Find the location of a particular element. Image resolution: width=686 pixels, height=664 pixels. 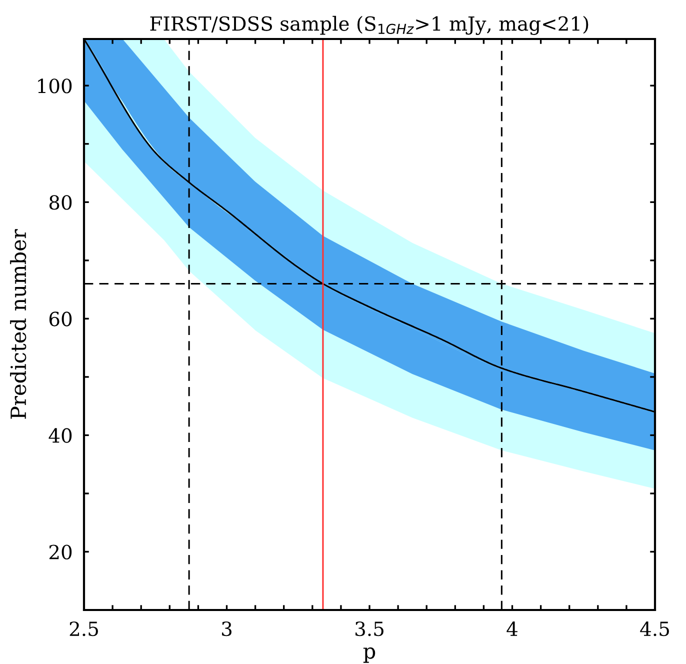

y-tick-label: 20 is located at coordinates (60, 552).